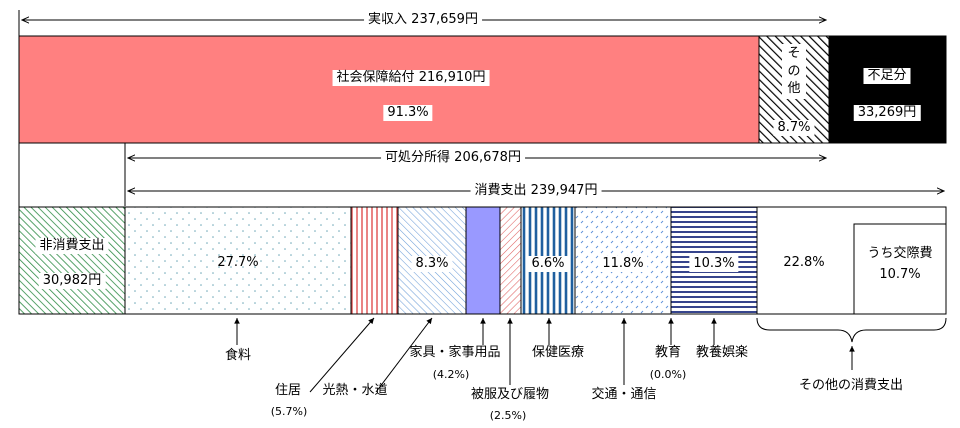 Image resolution: width=960 pixels, height=428 pixels. Describe the element at coordinates (623, 264) in the screenshot. I see `transport-percent: 11.8%` at that location.